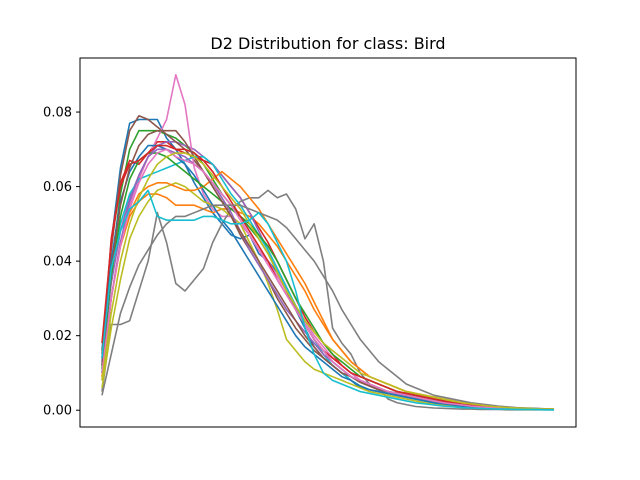  I want to click on chart-title: D2 Distribution for class: Bird, so click(327, 43).